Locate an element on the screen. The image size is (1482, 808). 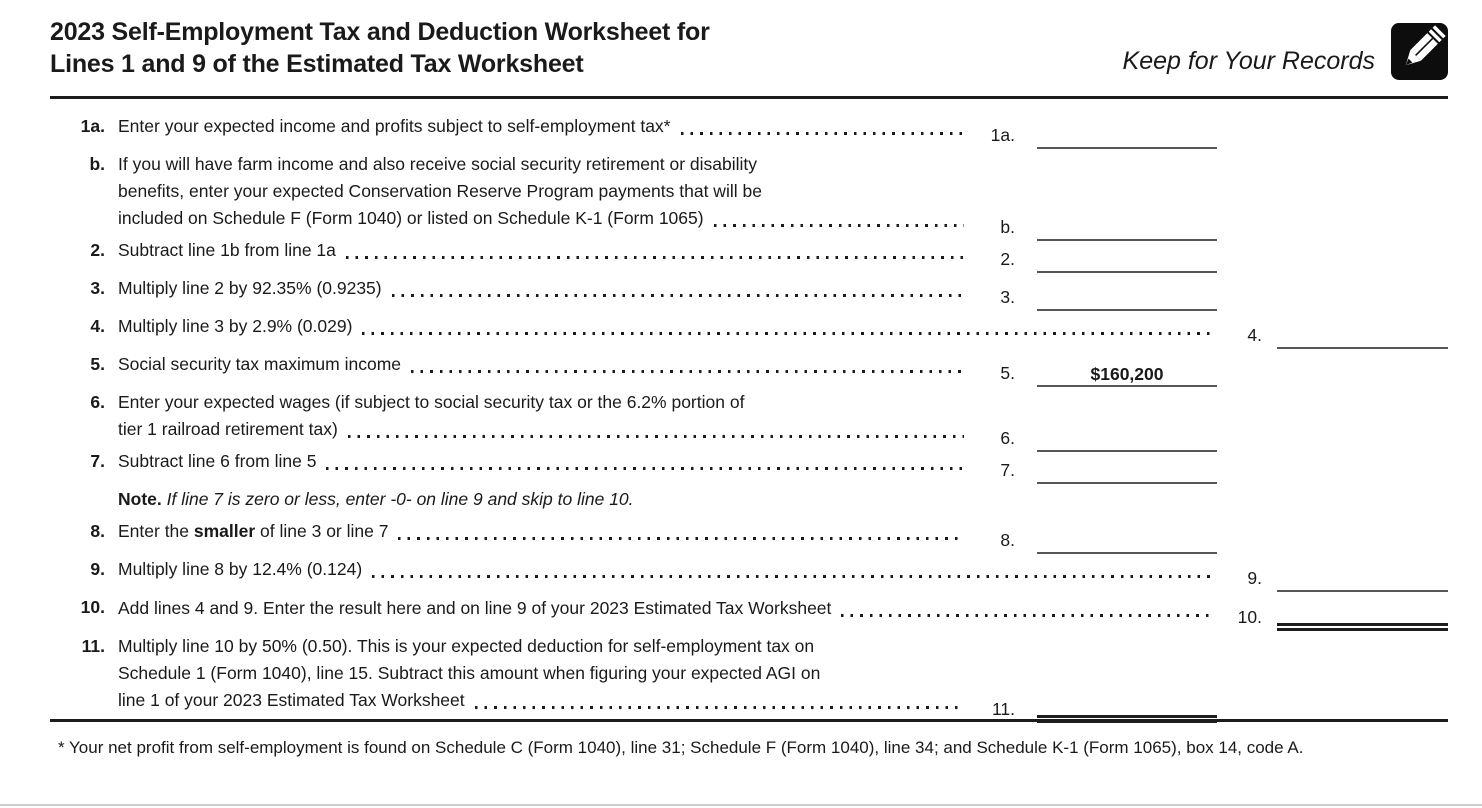
answer-label-1b: b. is located at coordinates (1007, 227).